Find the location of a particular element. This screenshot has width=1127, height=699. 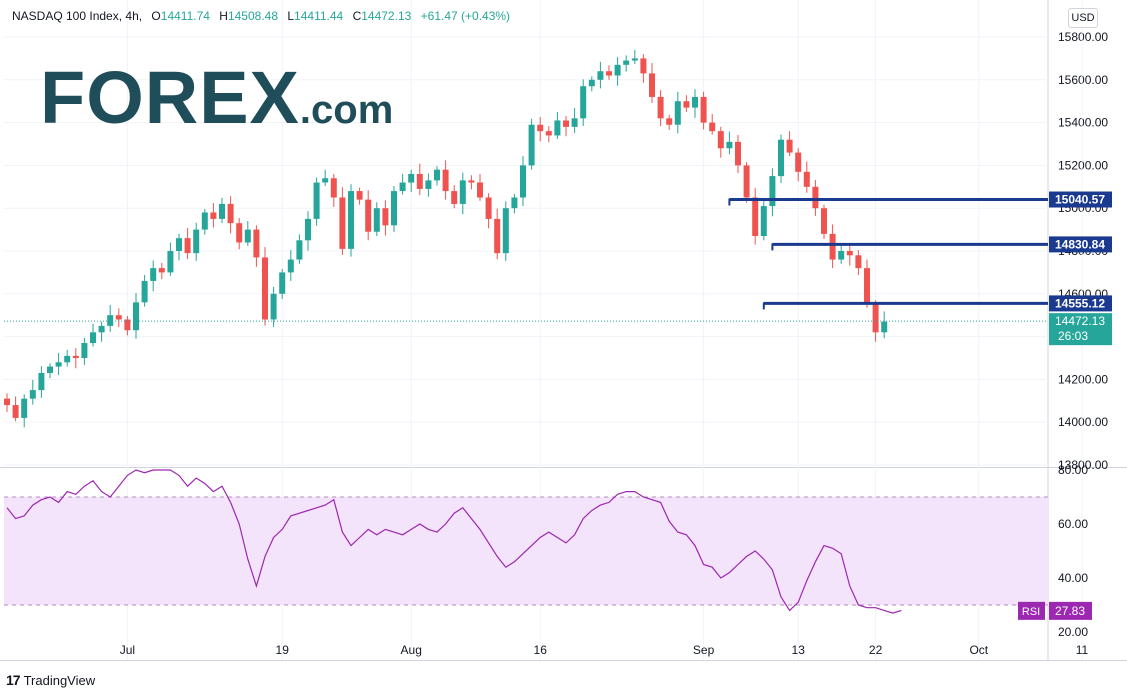

close-label: C is located at coordinates (357, 16).